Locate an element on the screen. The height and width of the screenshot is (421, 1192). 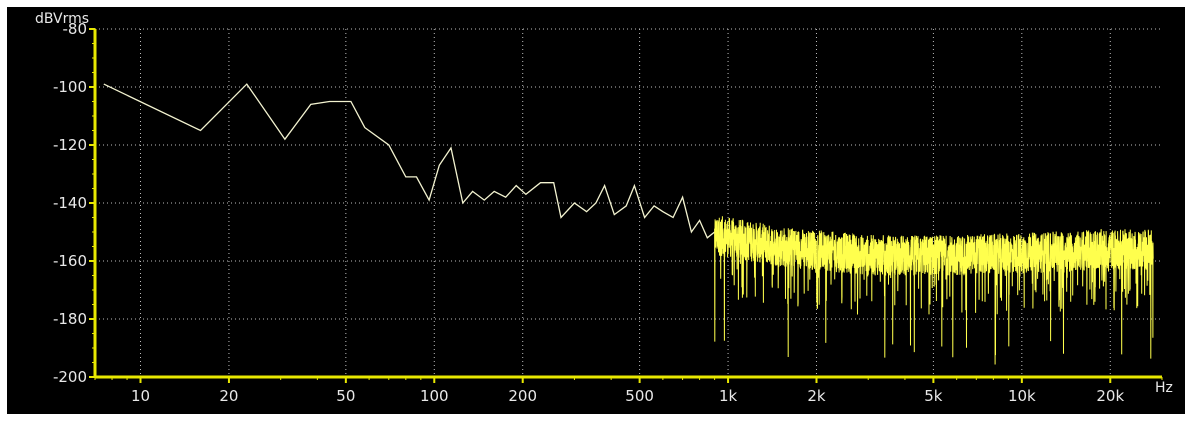
x-tick-label: 500 is located at coordinates (639, 396).